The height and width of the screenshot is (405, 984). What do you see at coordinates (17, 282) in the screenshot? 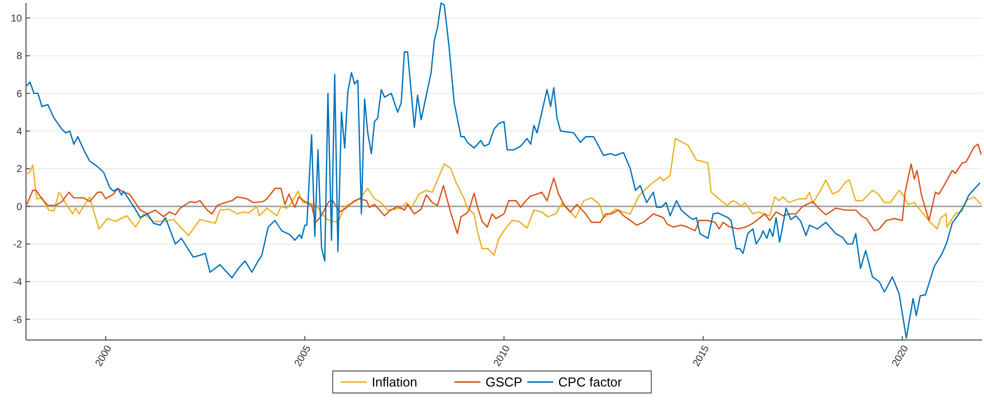
I see `y-tick-label: -4` at bounding box center [17, 282].